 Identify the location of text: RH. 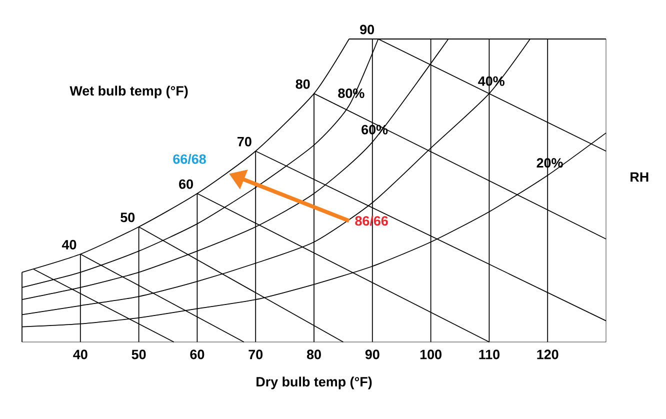
(639, 177).